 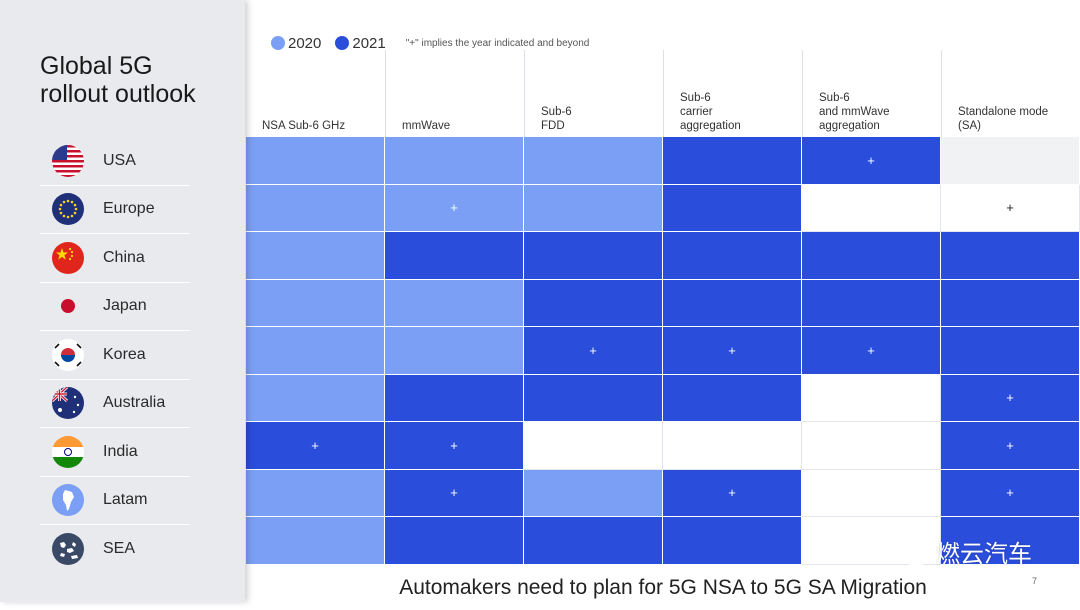 What do you see at coordinates (68, 160) in the screenshot?
I see `usa-flag-icon` at bounding box center [68, 160].